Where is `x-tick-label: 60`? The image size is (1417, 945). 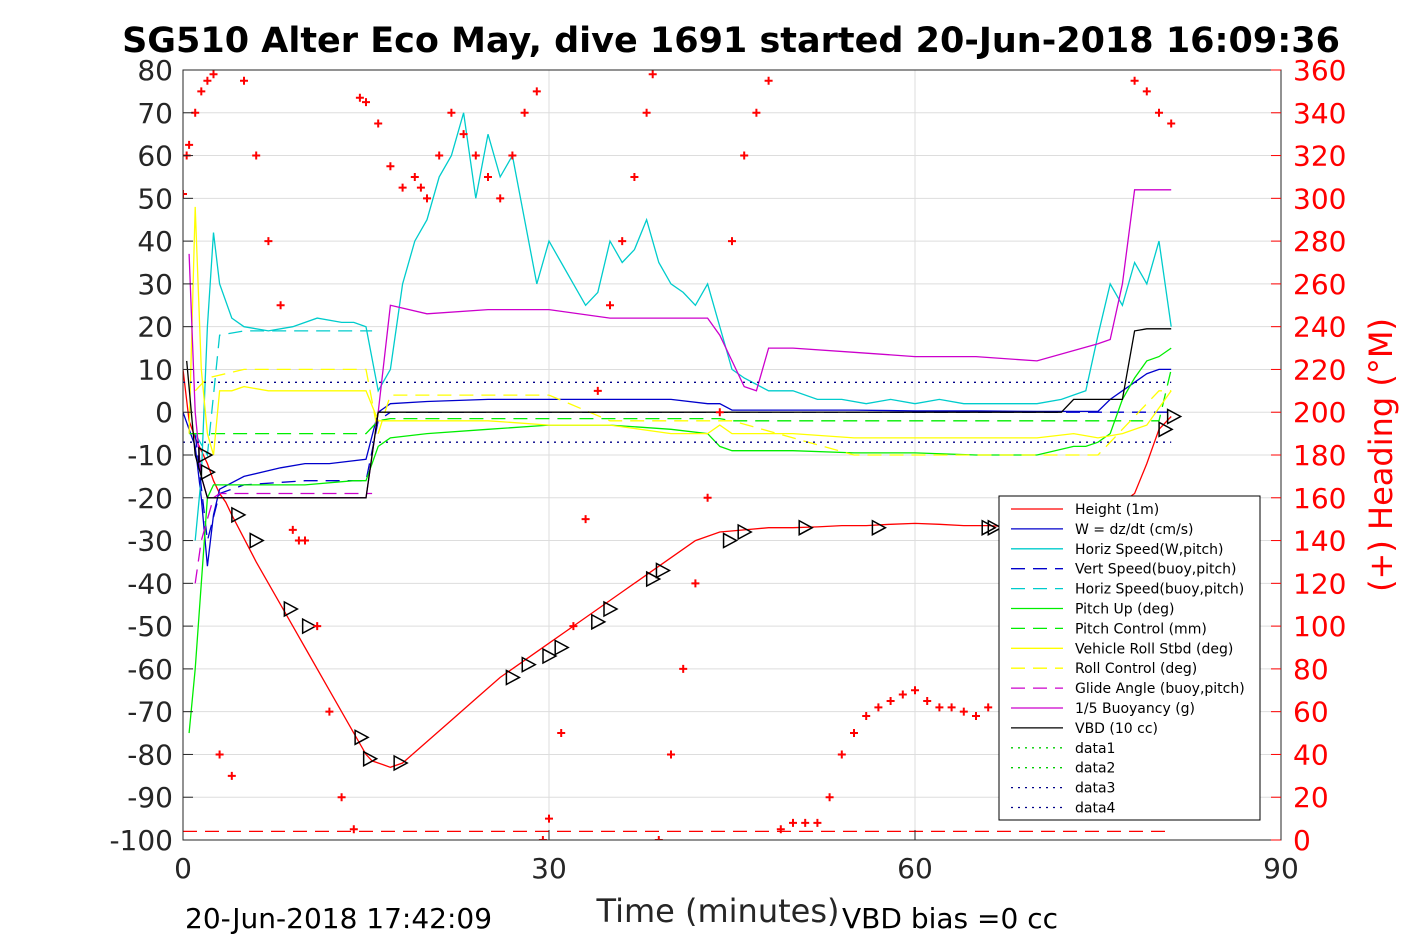 x-tick-label: 60 is located at coordinates (915, 868).